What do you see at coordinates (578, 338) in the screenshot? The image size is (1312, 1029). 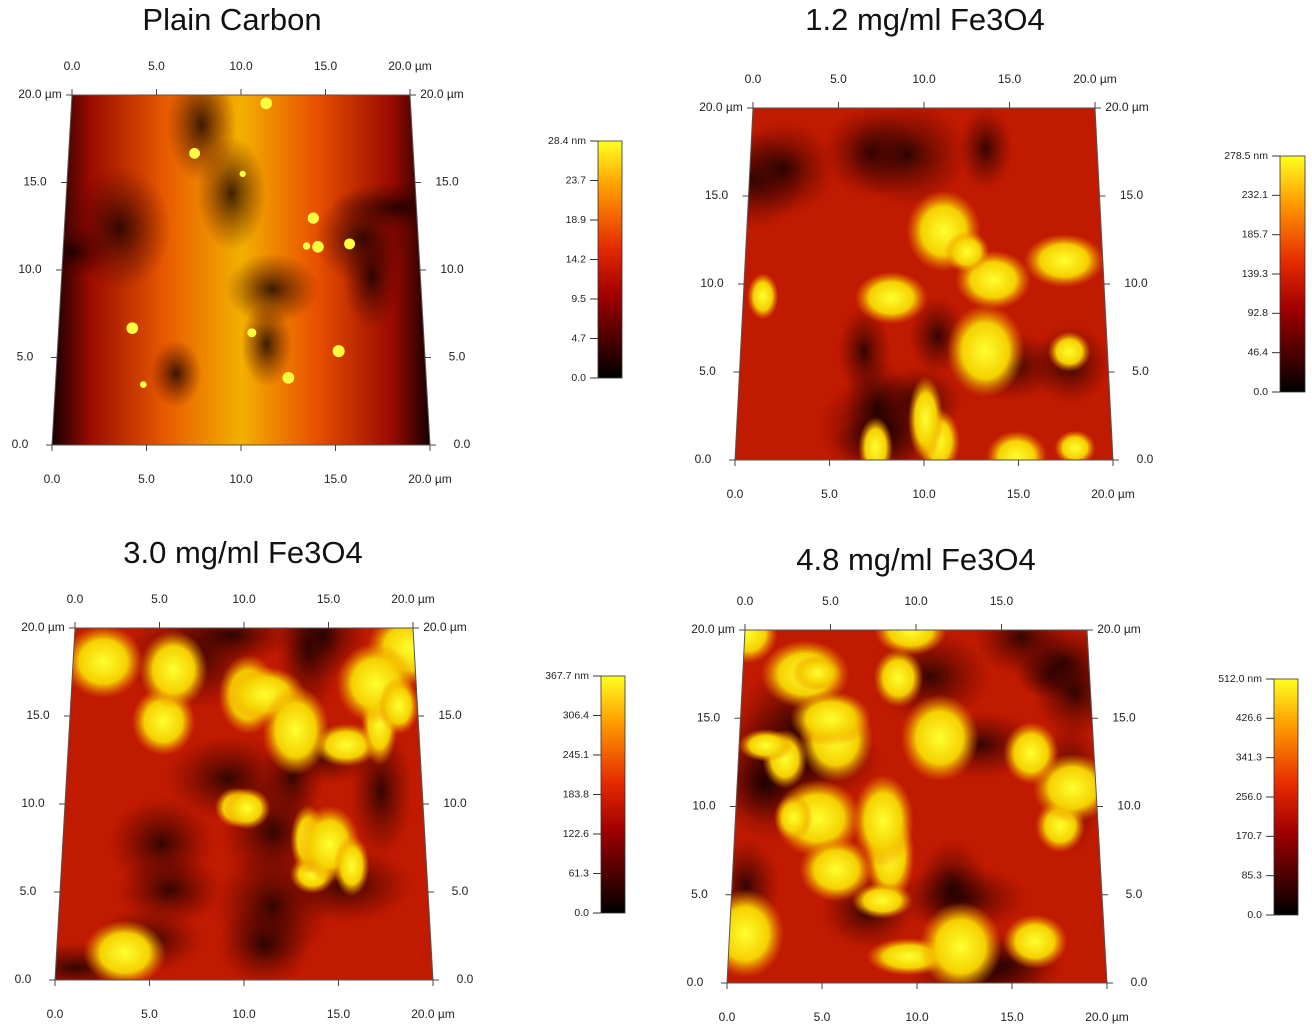 I see `colorbar-label: 4.7` at bounding box center [578, 338].